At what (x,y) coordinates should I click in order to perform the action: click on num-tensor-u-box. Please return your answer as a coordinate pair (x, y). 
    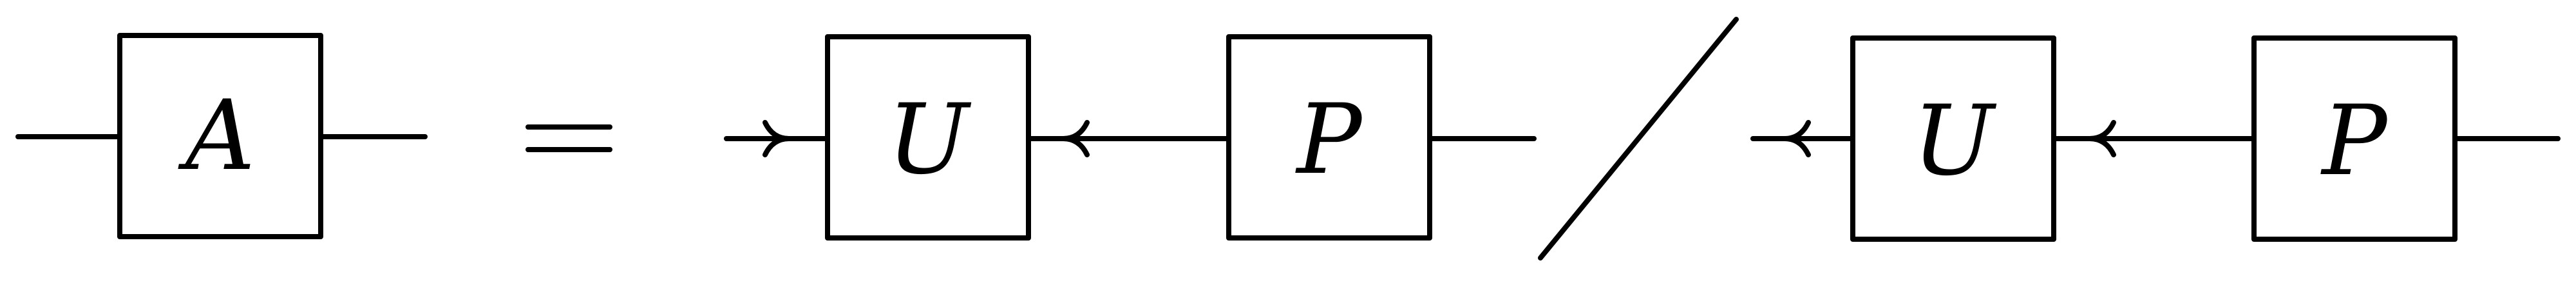
    Looking at the image, I should click on (928, 137).